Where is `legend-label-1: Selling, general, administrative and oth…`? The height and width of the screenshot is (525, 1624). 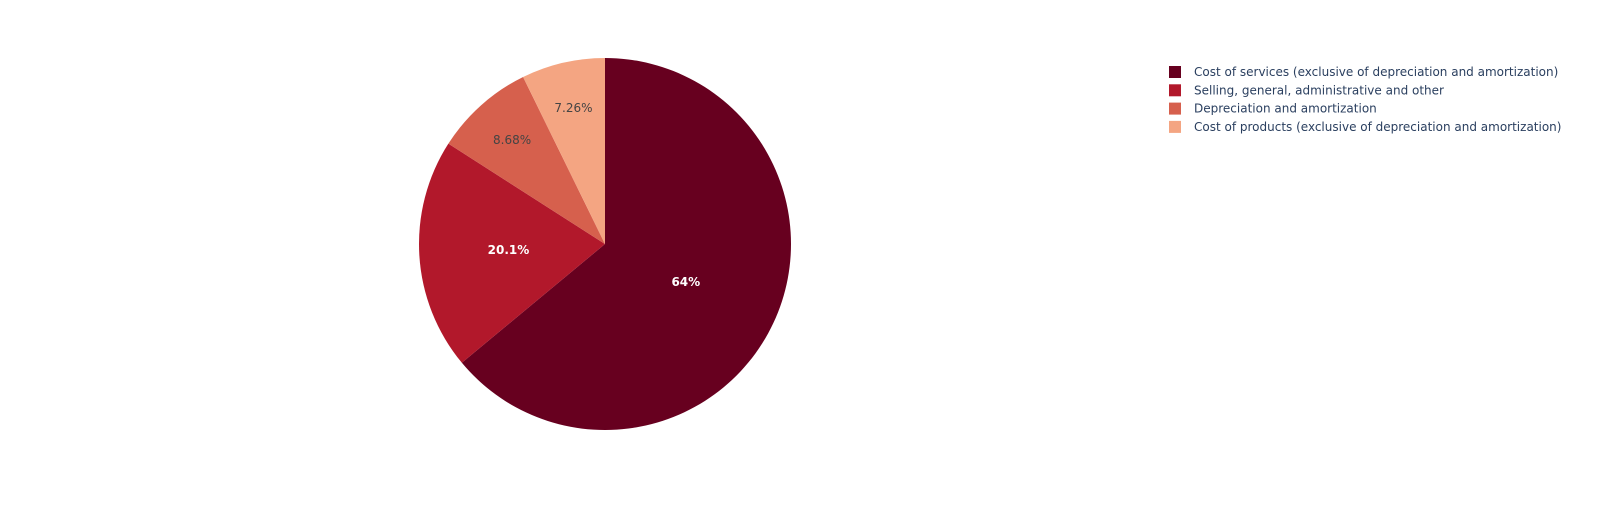 legend-label-1: Selling, general, administrative and oth… is located at coordinates (1319, 90).